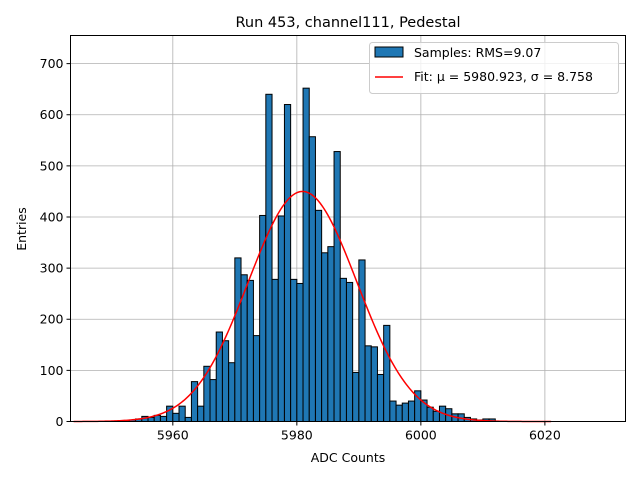  Describe the element at coordinates (52, 63) in the screenshot. I see `y-tick-label: 700` at that location.